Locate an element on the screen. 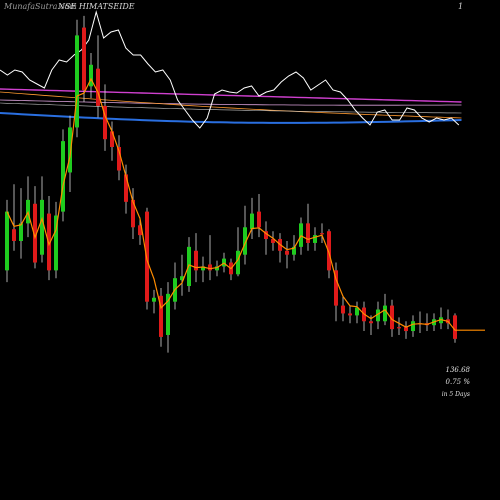 The width and height of the screenshot is (500, 500). sma-magenta-line is located at coordinates (231, 95).